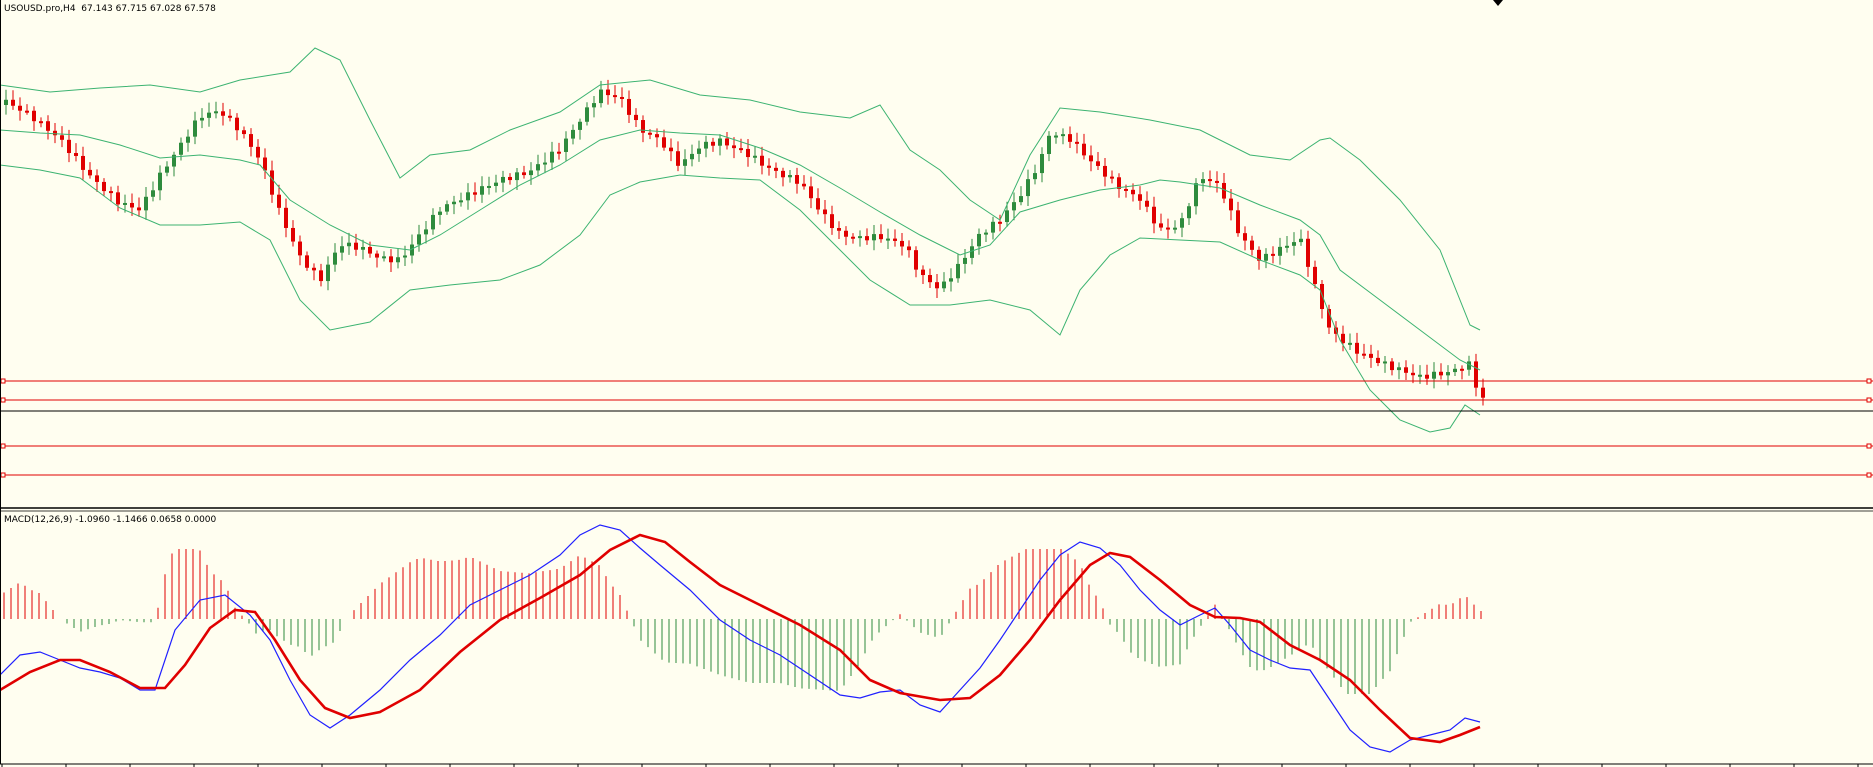  I want to click on chart-shift-marker-icon, so click(1498, 3).